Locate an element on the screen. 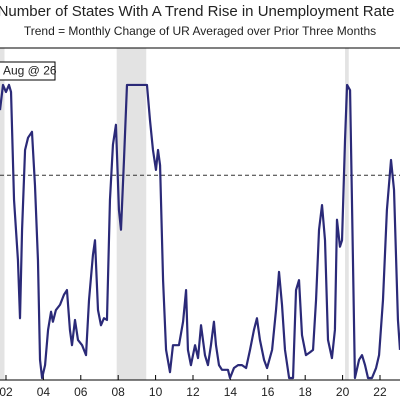 The image size is (400, 400). x-tick-label: 16 is located at coordinates (268, 392).